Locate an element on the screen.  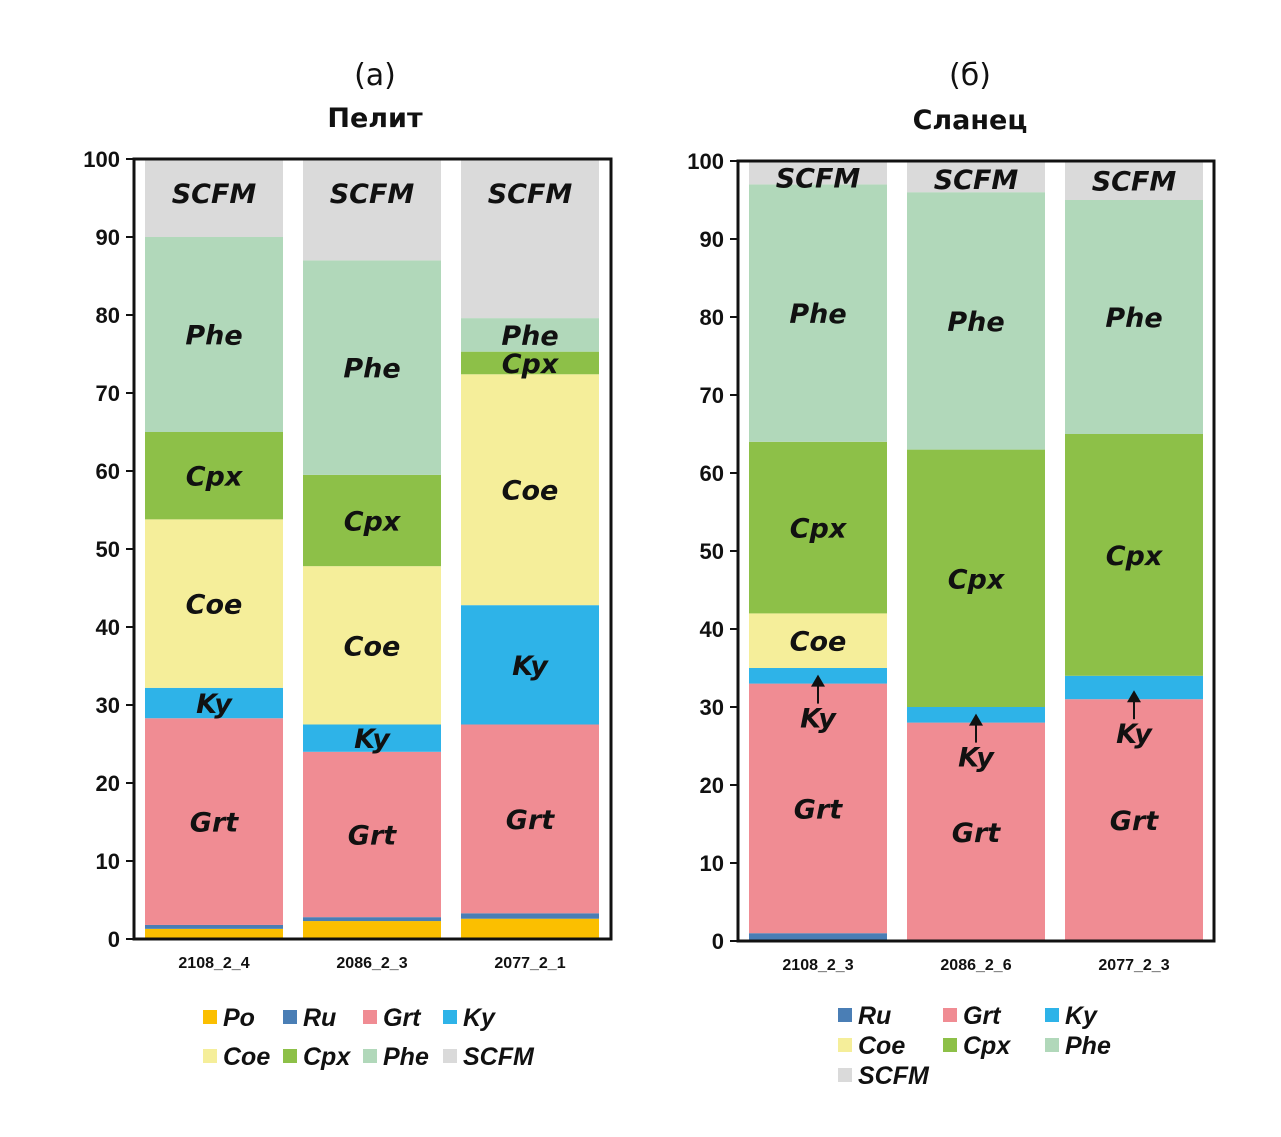
legend-item-po: Po is located at coordinates (229, 1018).